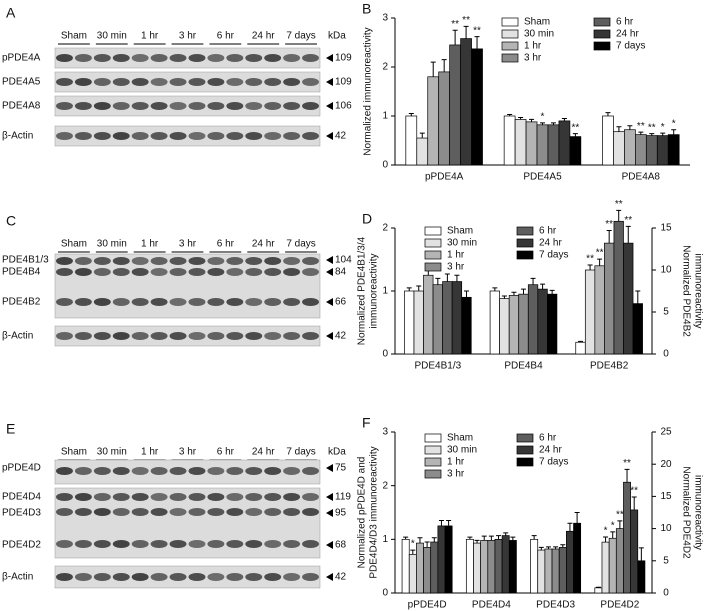 The width and height of the screenshot is (714, 611). What do you see at coordinates (550, 450) in the screenshot?
I see `legend-label: 24 hr` at bounding box center [550, 450].